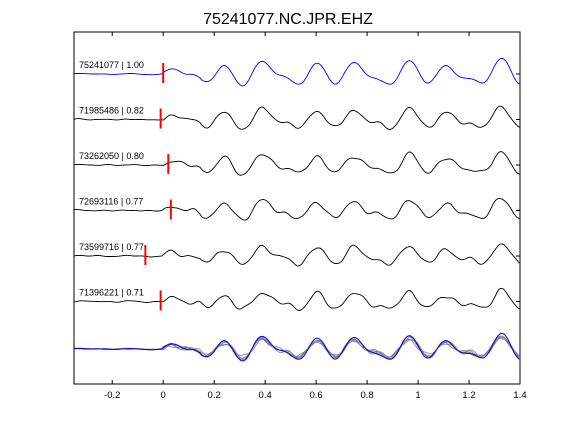  Describe the element at coordinates (111, 202) in the screenshot. I see `trace-label: 72693116 | 0.77` at that location.